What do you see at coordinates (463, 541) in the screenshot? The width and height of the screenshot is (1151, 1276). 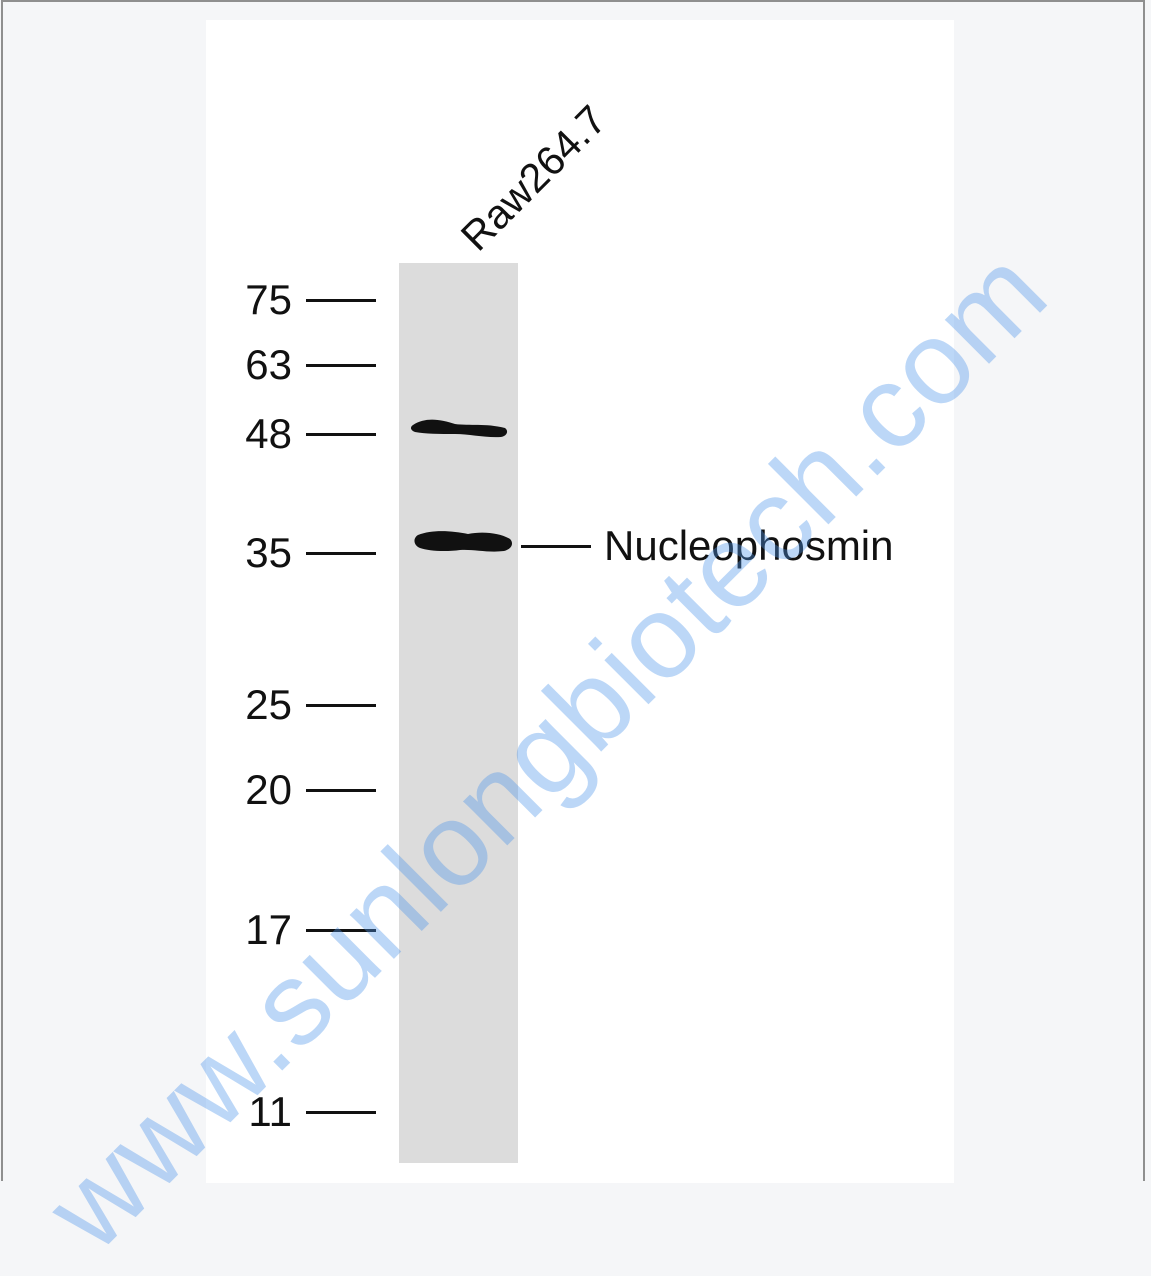 I see `band-nucleophosmin` at bounding box center [463, 541].